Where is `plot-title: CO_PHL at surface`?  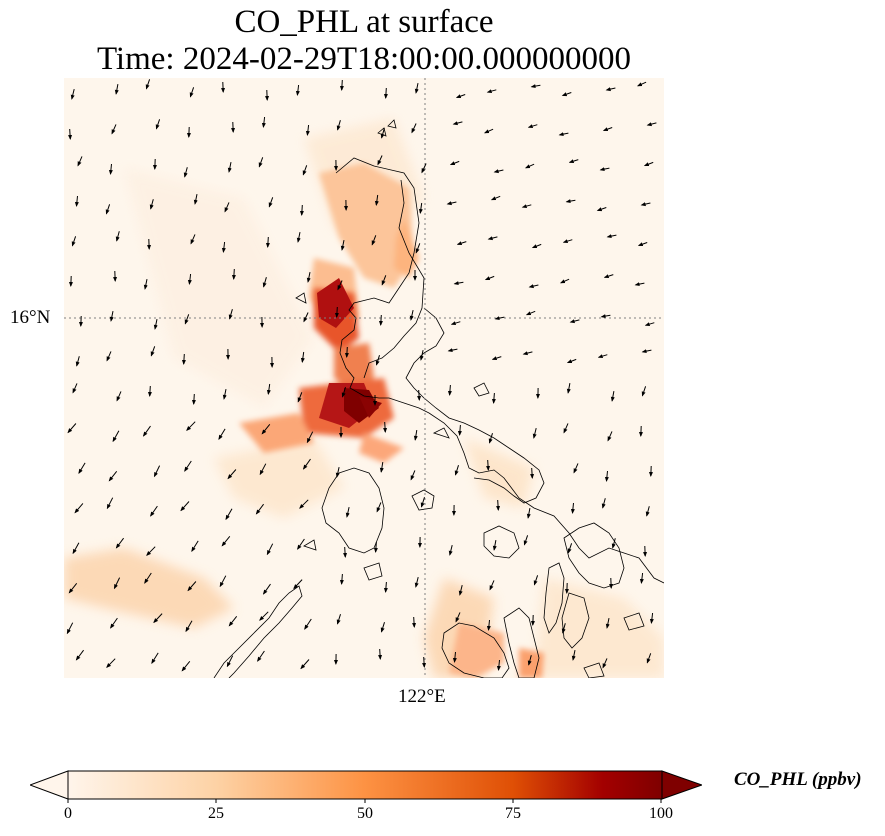
plot-title: CO_PHL at surface is located at coordinates (364, 22).